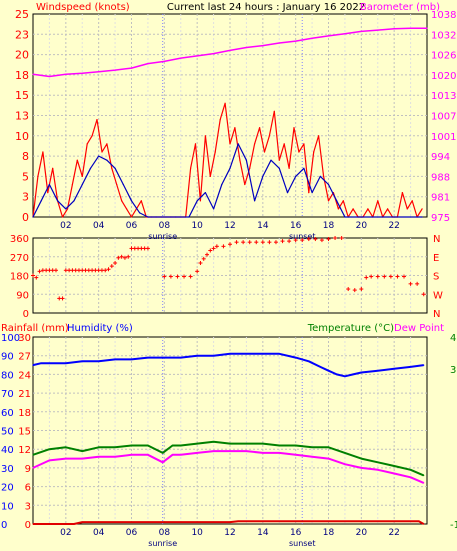  What do you see at coordinates (362, 226) in the screenshot?
I see `x-tick-label: 20` at bounding box center [362, 226].